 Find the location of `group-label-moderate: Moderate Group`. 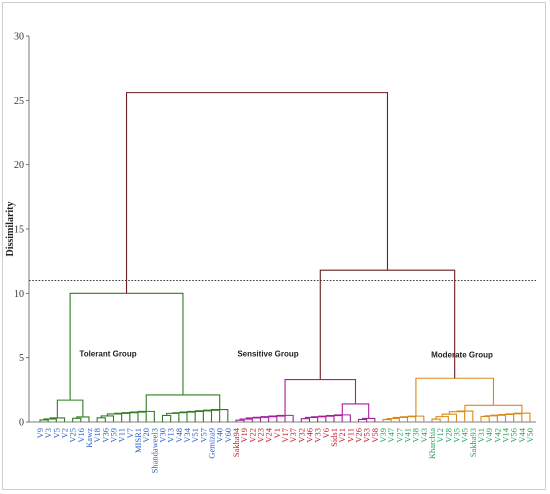

group-label-moderate: Moderate Group is located at coordinates (462, 355).